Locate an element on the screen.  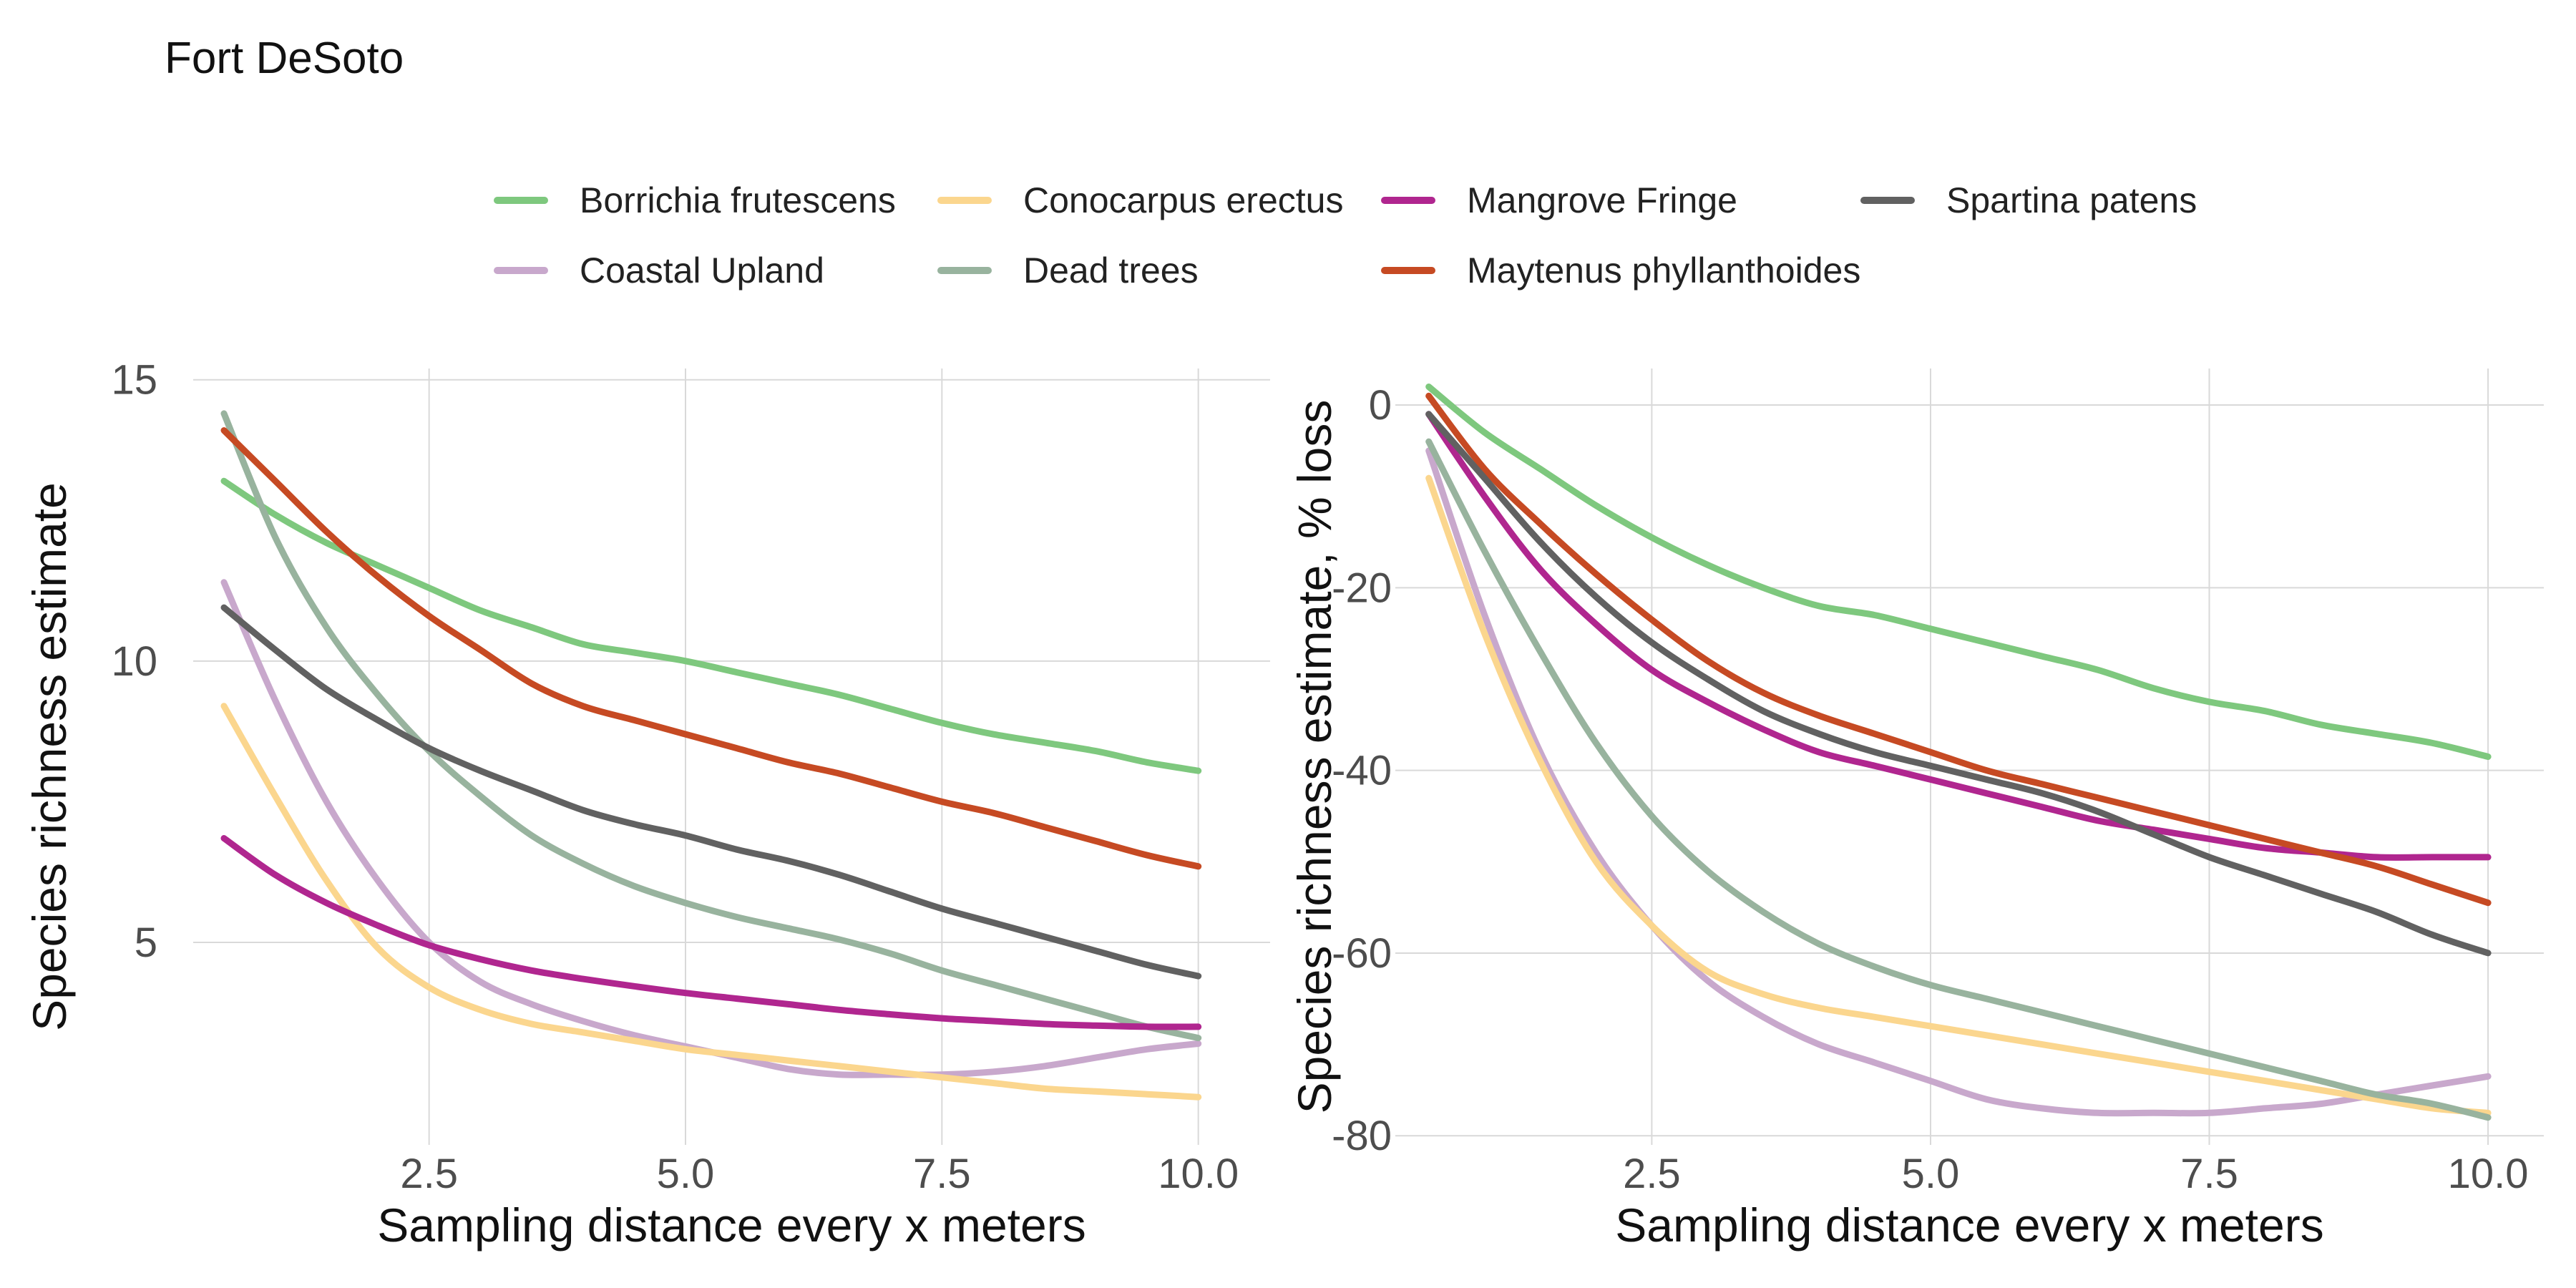
legend-key-maytenus-phyllanthoides is located at coordinates (1408, 270).